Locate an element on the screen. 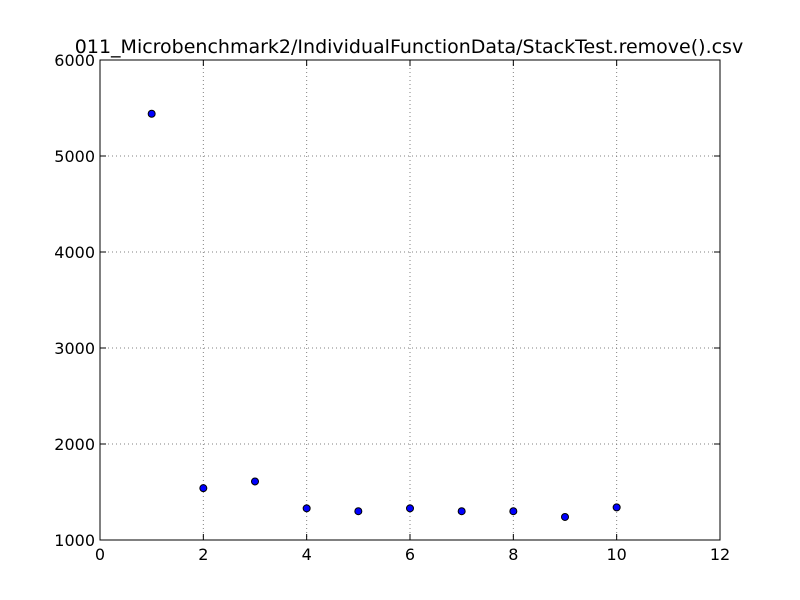 The height and width of the screenshot is (600, 800). y-tick-label: 2000 is located at coordinates (74, 444).